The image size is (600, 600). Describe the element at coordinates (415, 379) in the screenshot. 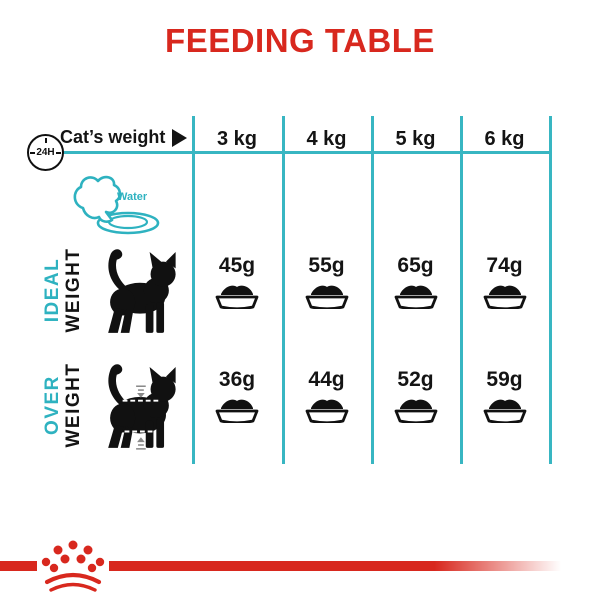

I see `grams-value: 52g` at that location.